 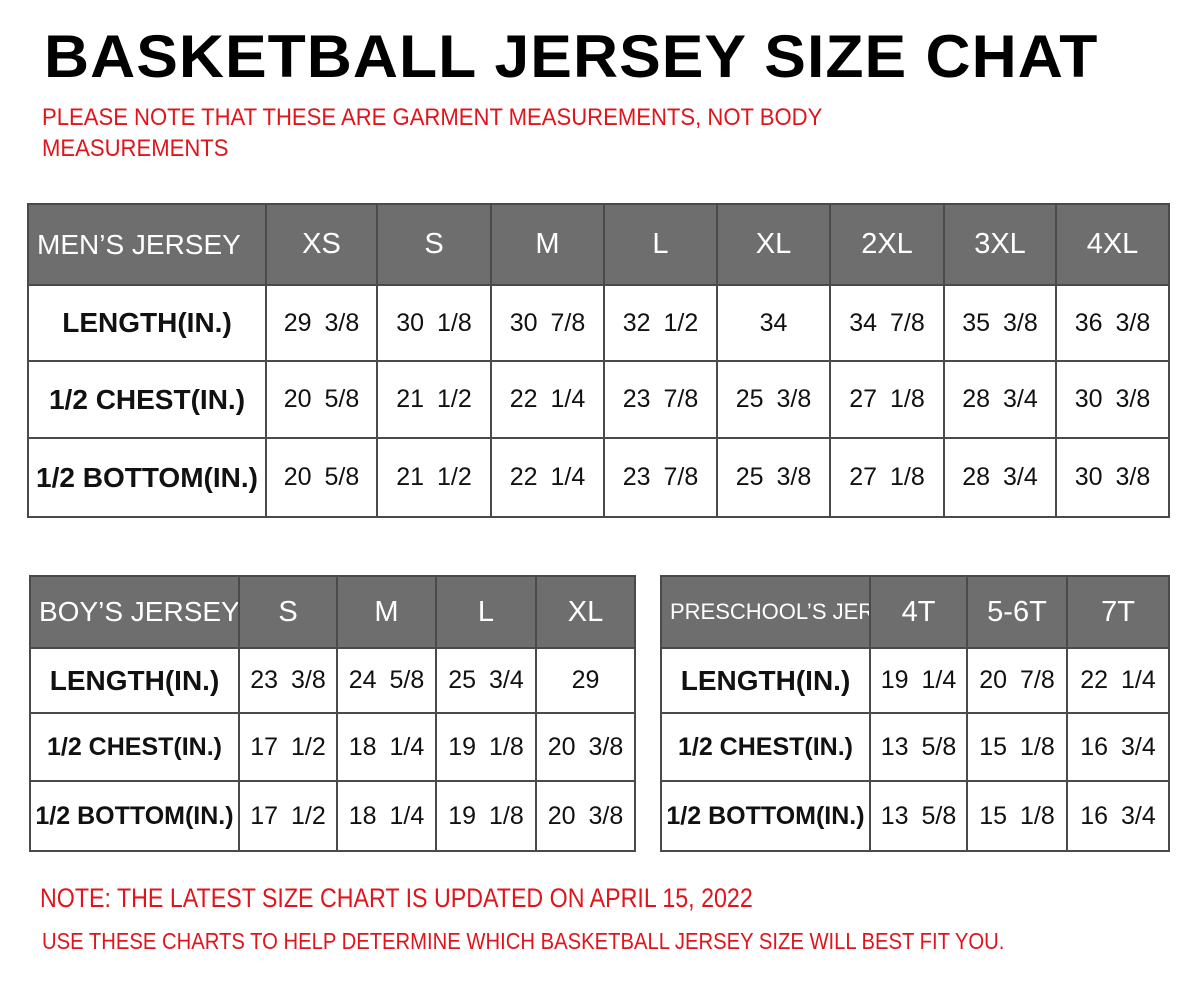 What do you see at coordinates (660, 323) in the screenshot?
I see `measurement-value-cell: 32 1/2` at bounding box center [660, 323].